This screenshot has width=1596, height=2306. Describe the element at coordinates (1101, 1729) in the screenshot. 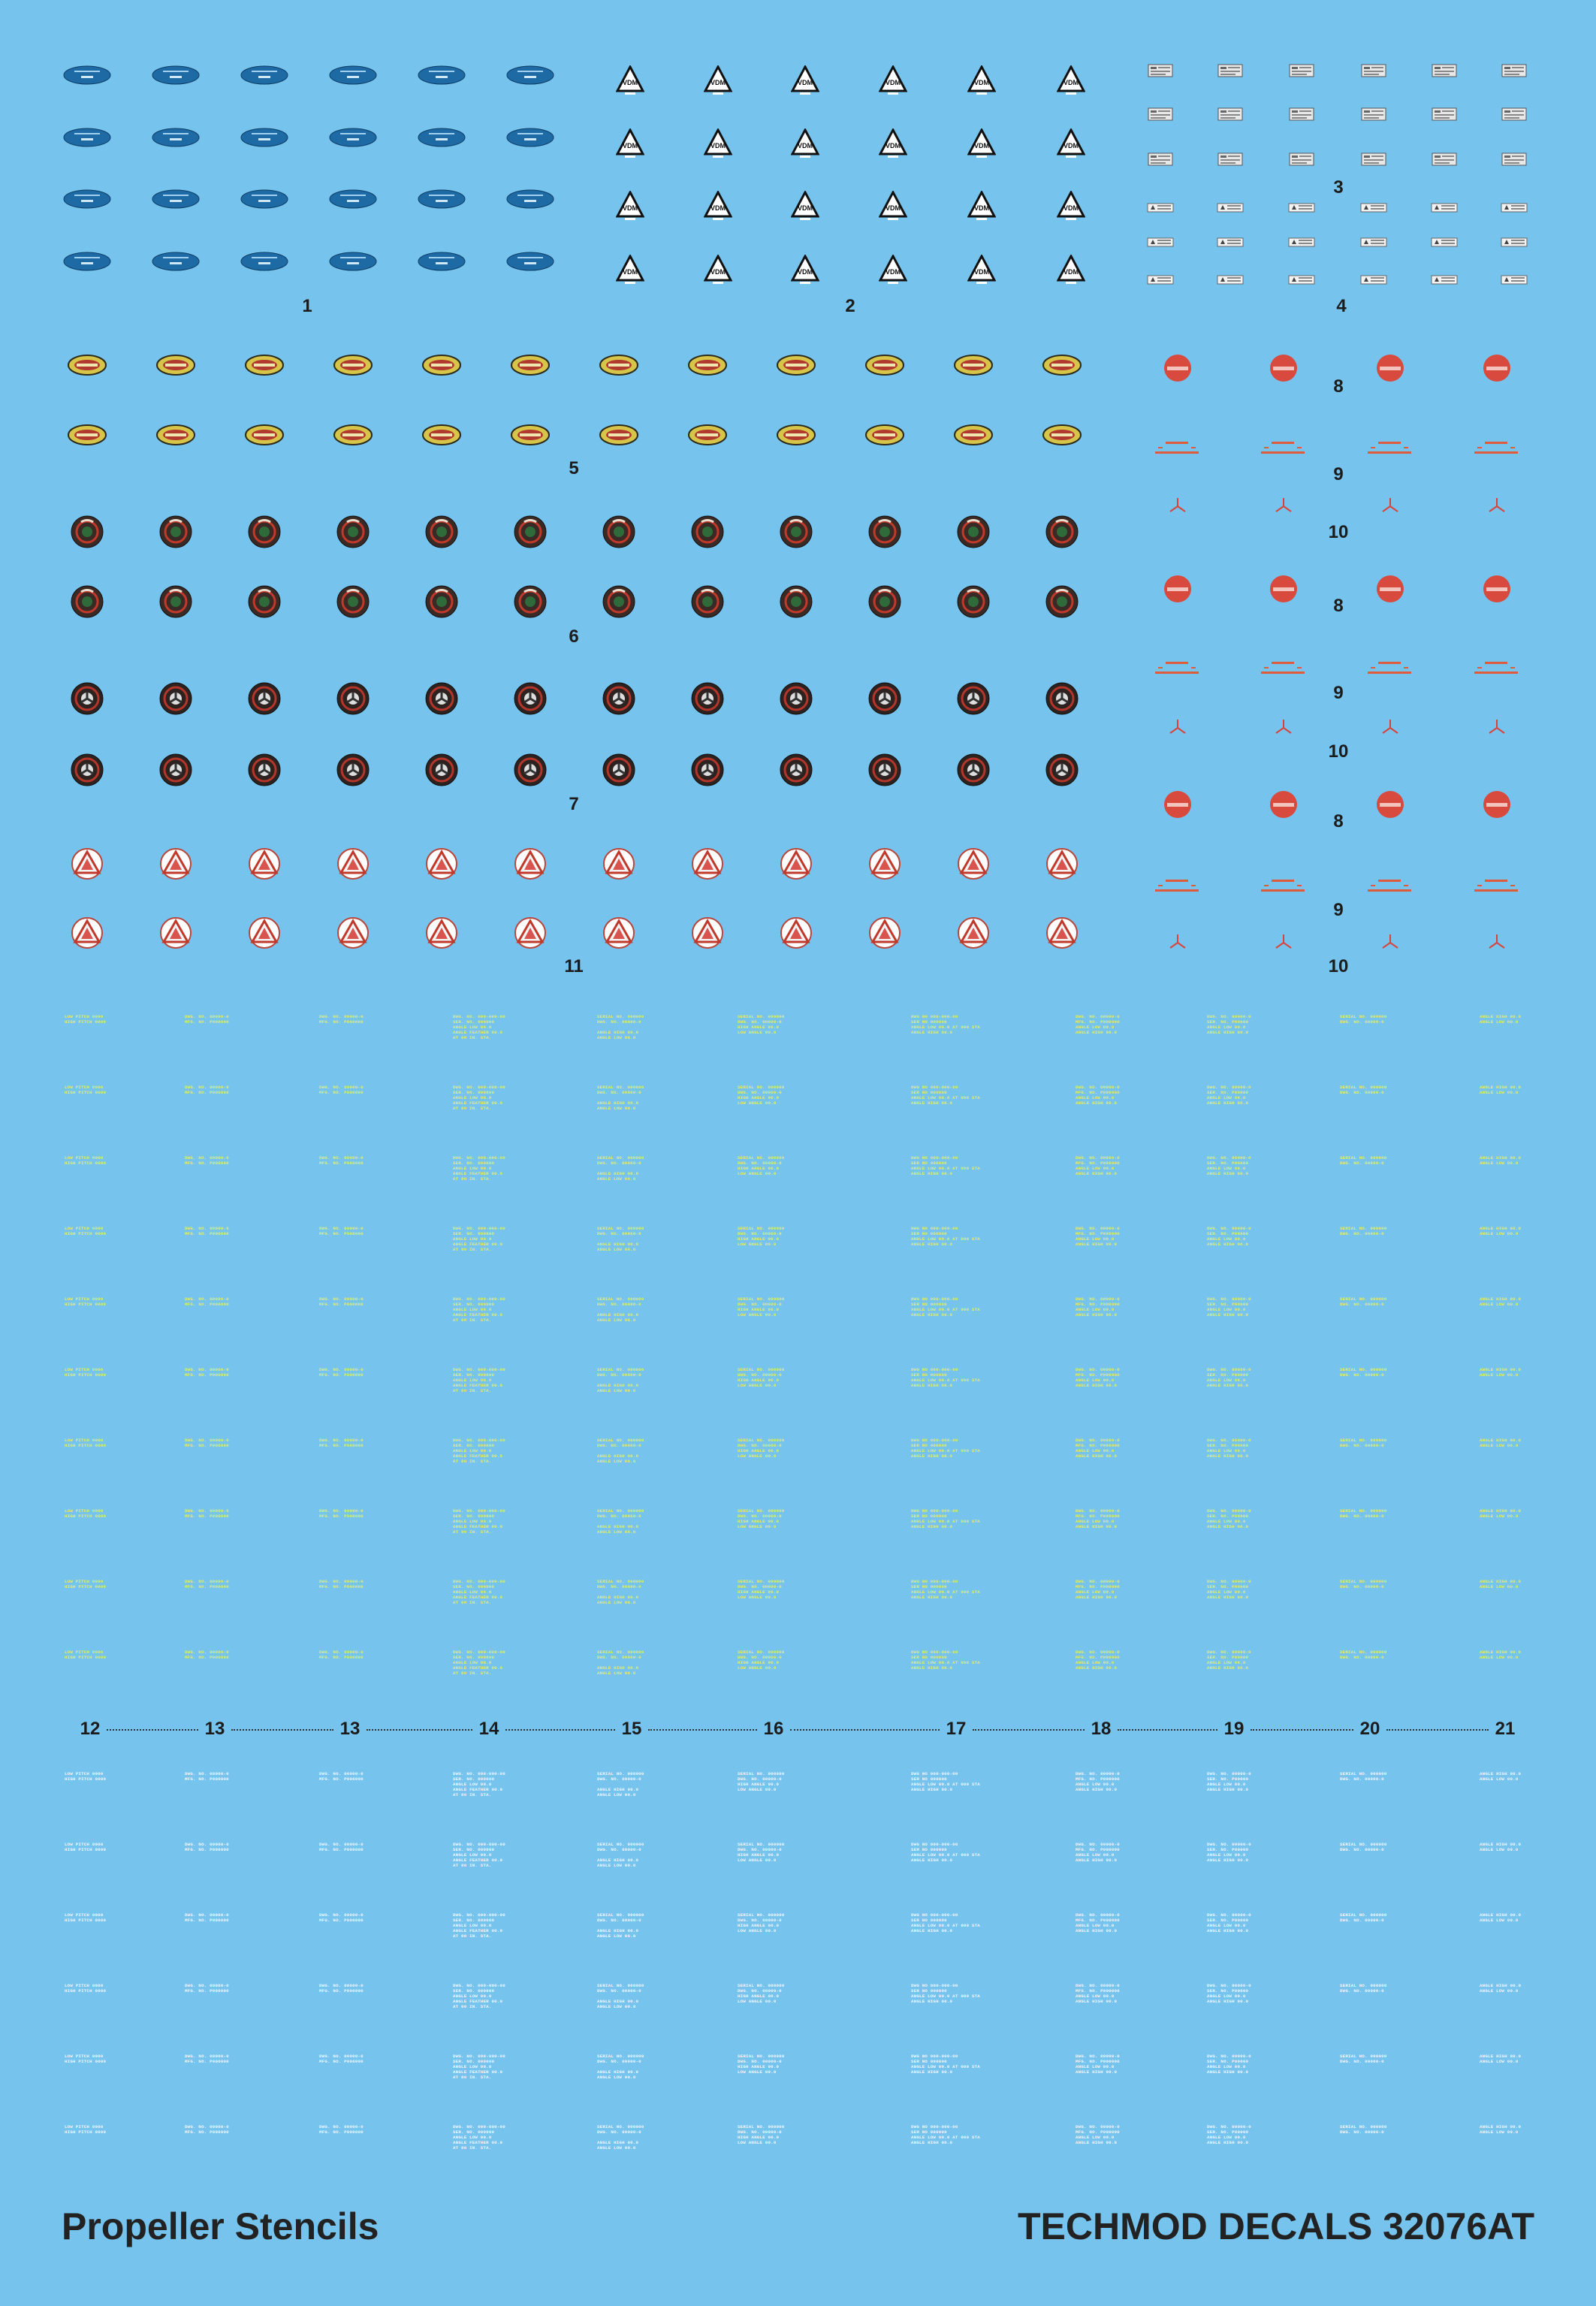

I see `stencil-number-18: 18` at that location.